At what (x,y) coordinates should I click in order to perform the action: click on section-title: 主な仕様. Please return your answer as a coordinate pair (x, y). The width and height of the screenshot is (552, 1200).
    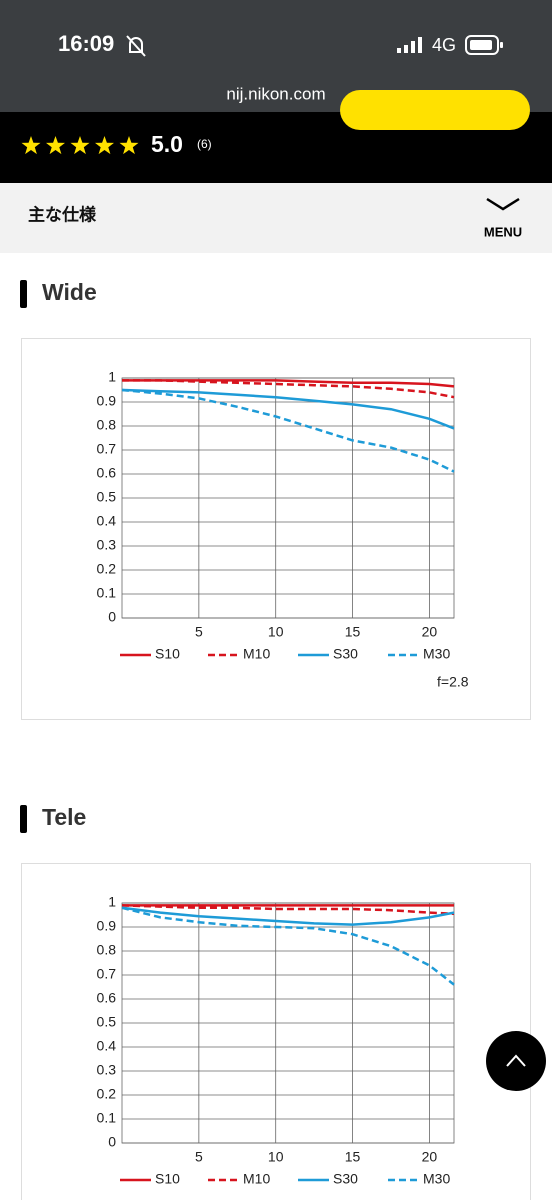
    Looking at the image, I should click on (62, 214).